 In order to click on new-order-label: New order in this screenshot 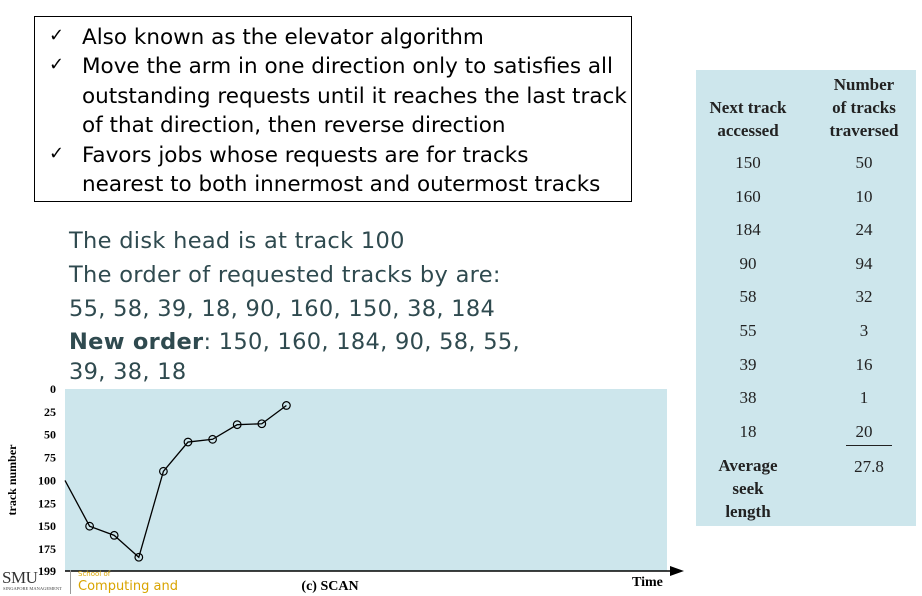, I will do `click(136, 342)`.